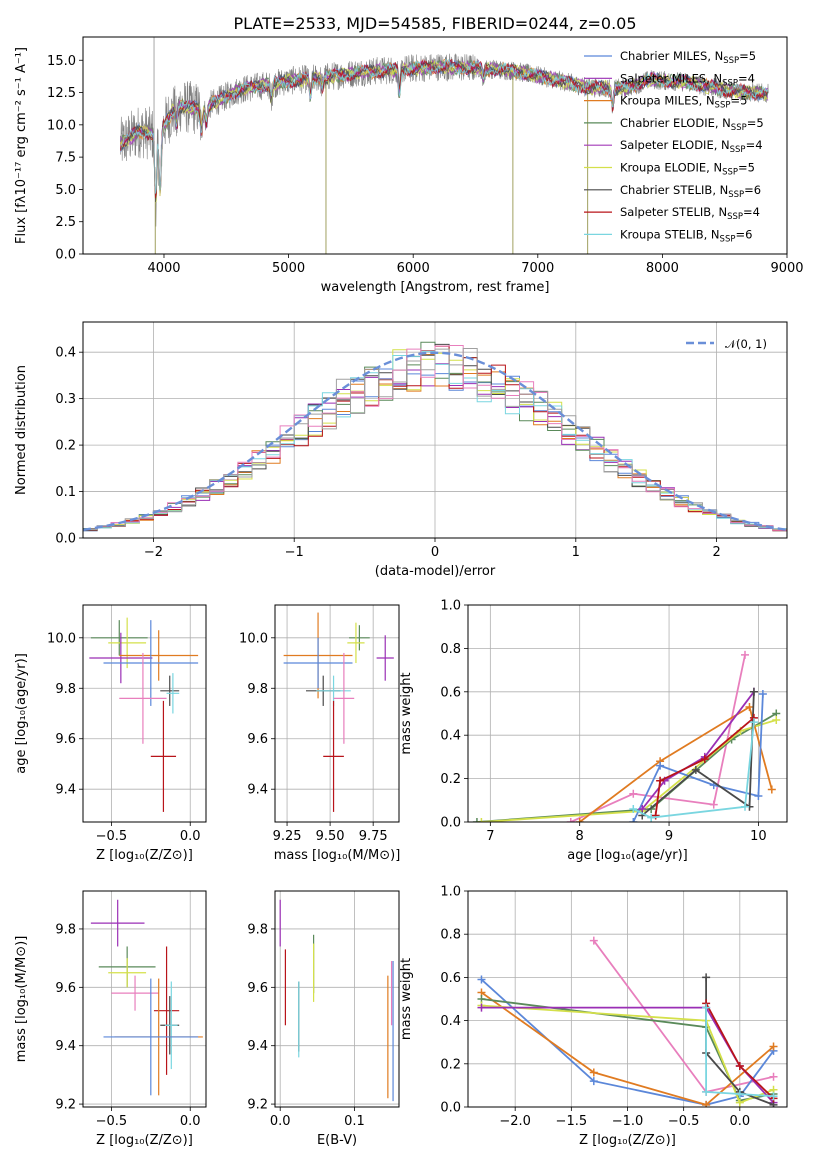  Describe the element at coordinates (691, 146) in the screenshot. I see `legend-label: Salpeter ELODIE, NSSP=4` at that location.